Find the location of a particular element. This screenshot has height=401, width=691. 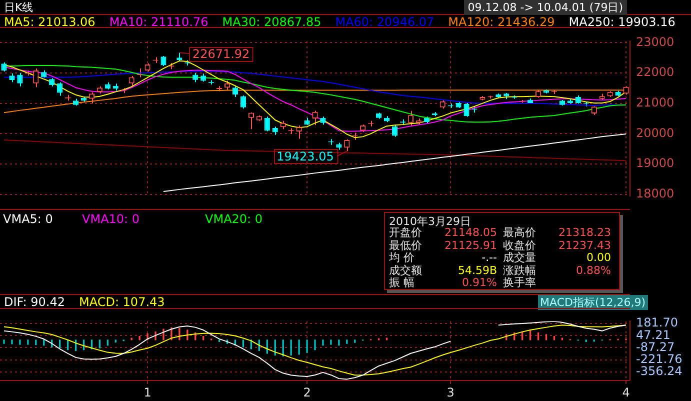

y-tick-label: 23000 is located at coordinates (655, 41).